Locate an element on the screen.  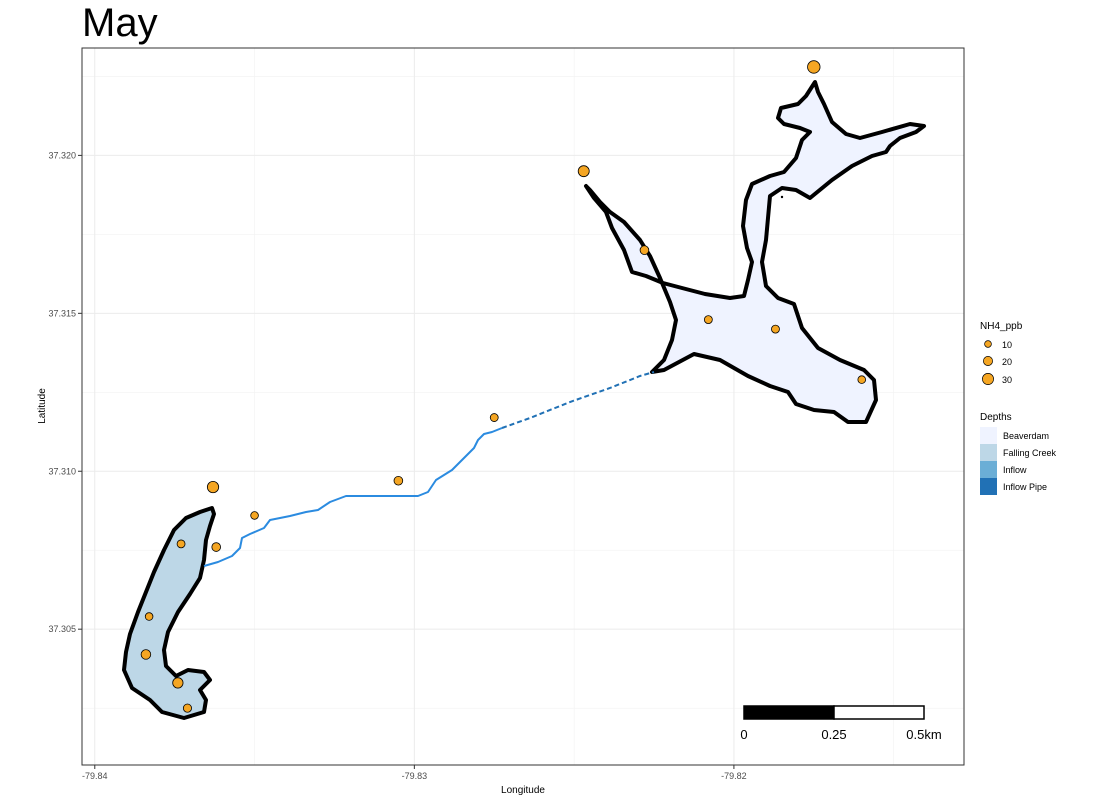
size-legend-label-30: 30 is located at coordinates (1007, 380).